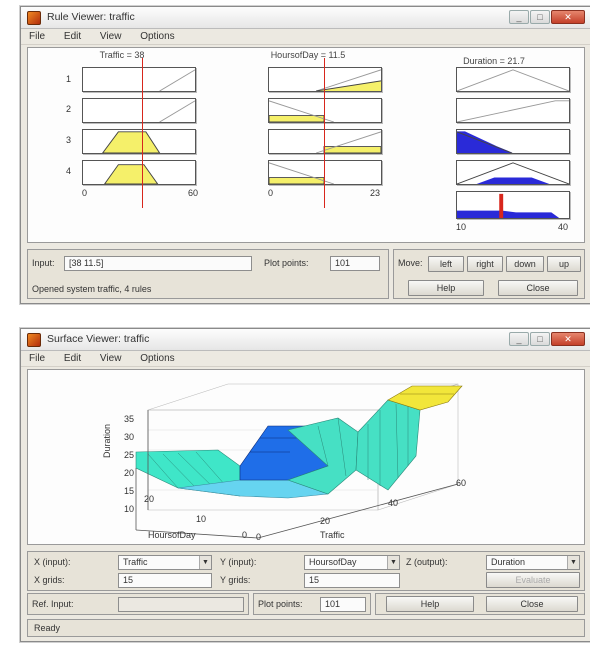 Image resolution: width=590 pixels, height=650 pixels. What do you see at coordinates (259, 537) in the screenshot?
I see `x-tick: 0` at bounding box center [259, 537].